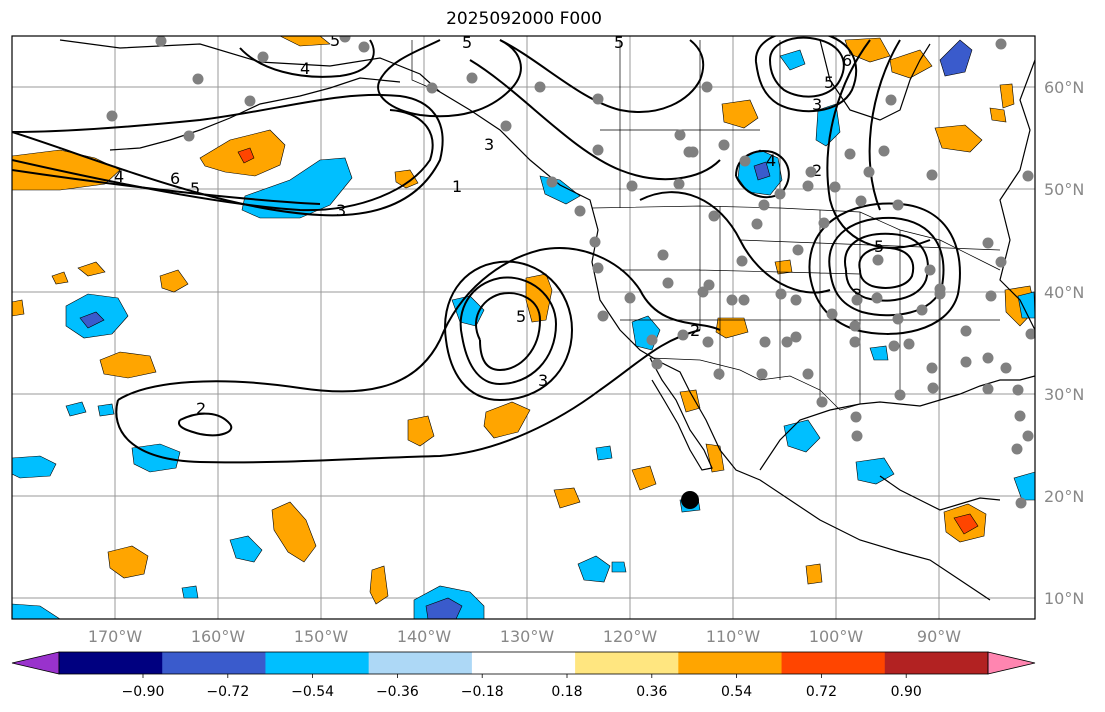 This screenshot has height=712, width=1105. I want to click on longitude-label: 170°W, so click(115, 636).